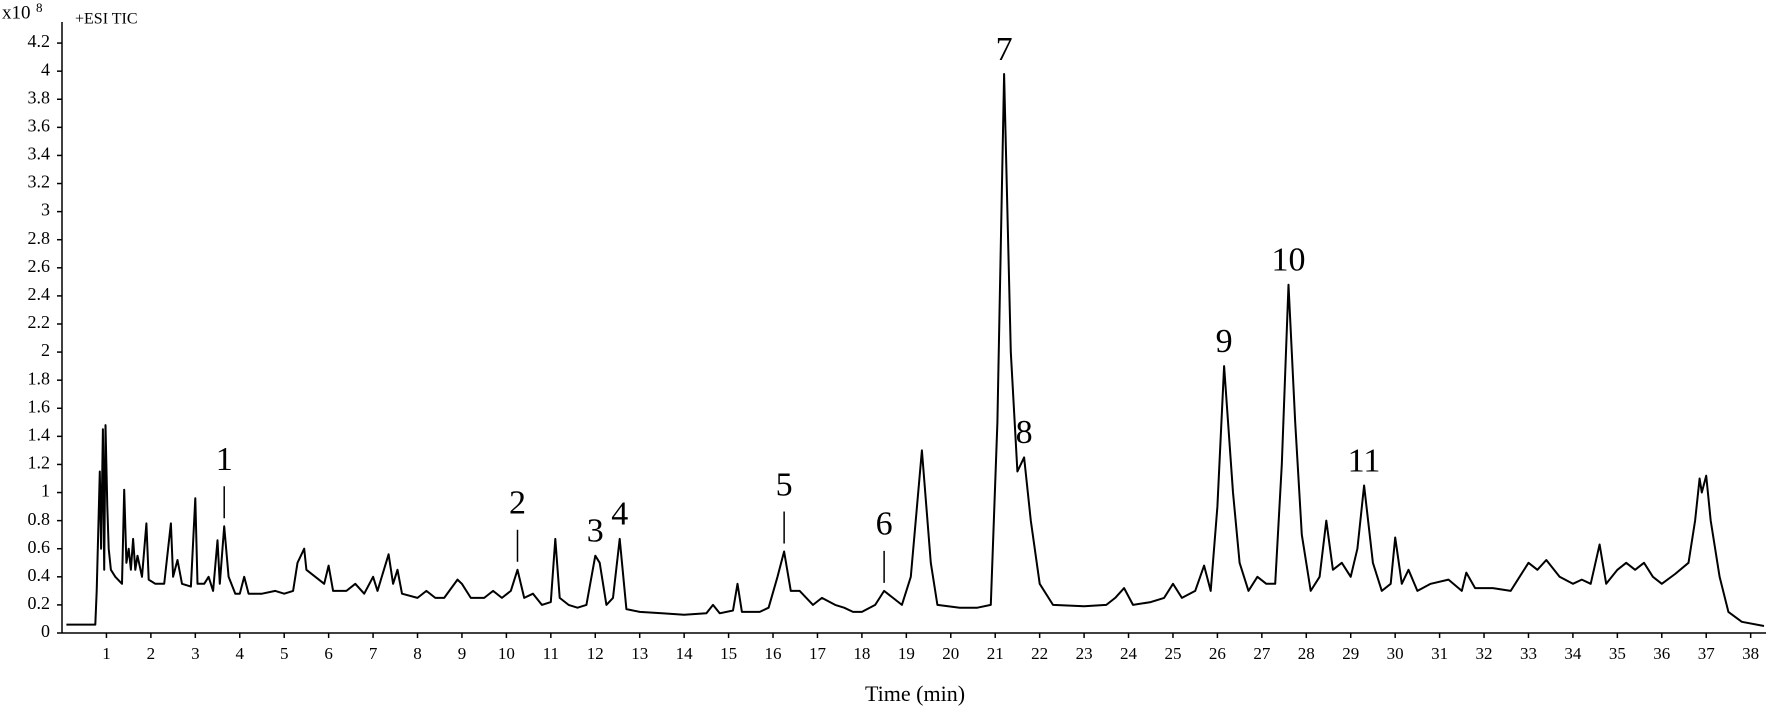  Describe the element at coordinates (151, 653) in the screenshot. I see `x-tick-label: 2` at that location.